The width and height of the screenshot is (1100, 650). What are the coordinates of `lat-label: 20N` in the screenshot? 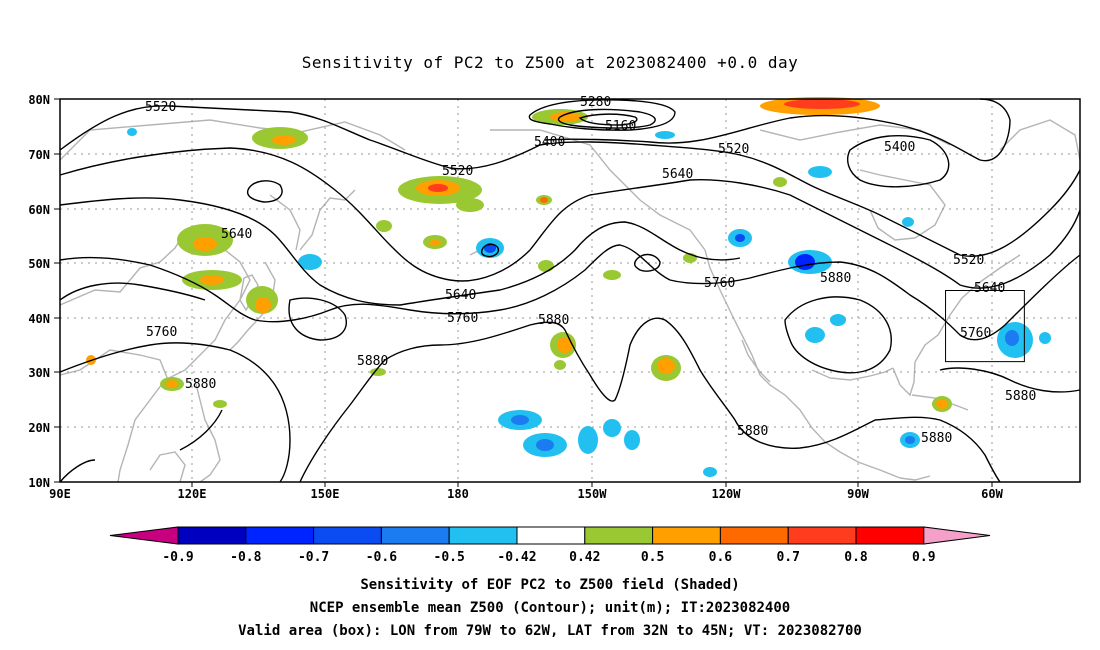 It's located at (39, 428).